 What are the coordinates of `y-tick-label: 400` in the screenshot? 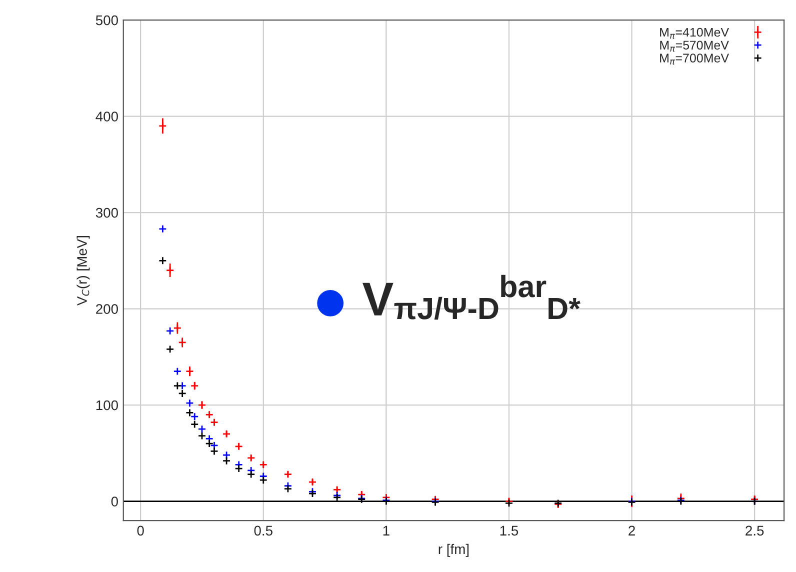 It's located at (107, 117).